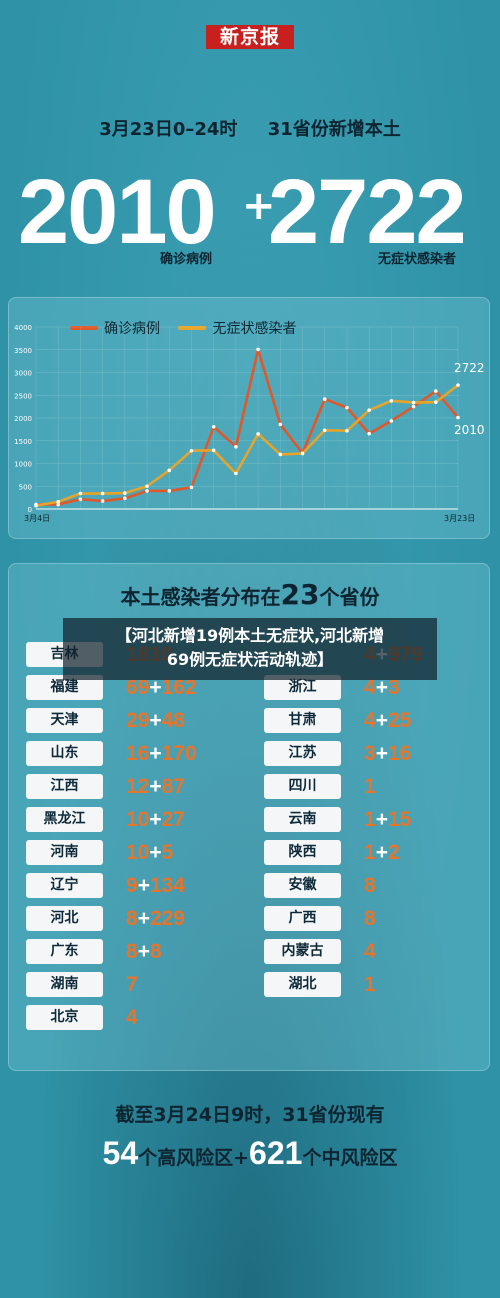  Describe the element at coordinates (64, 786) in the screenshot. I see `province-label: 江西` at that location.